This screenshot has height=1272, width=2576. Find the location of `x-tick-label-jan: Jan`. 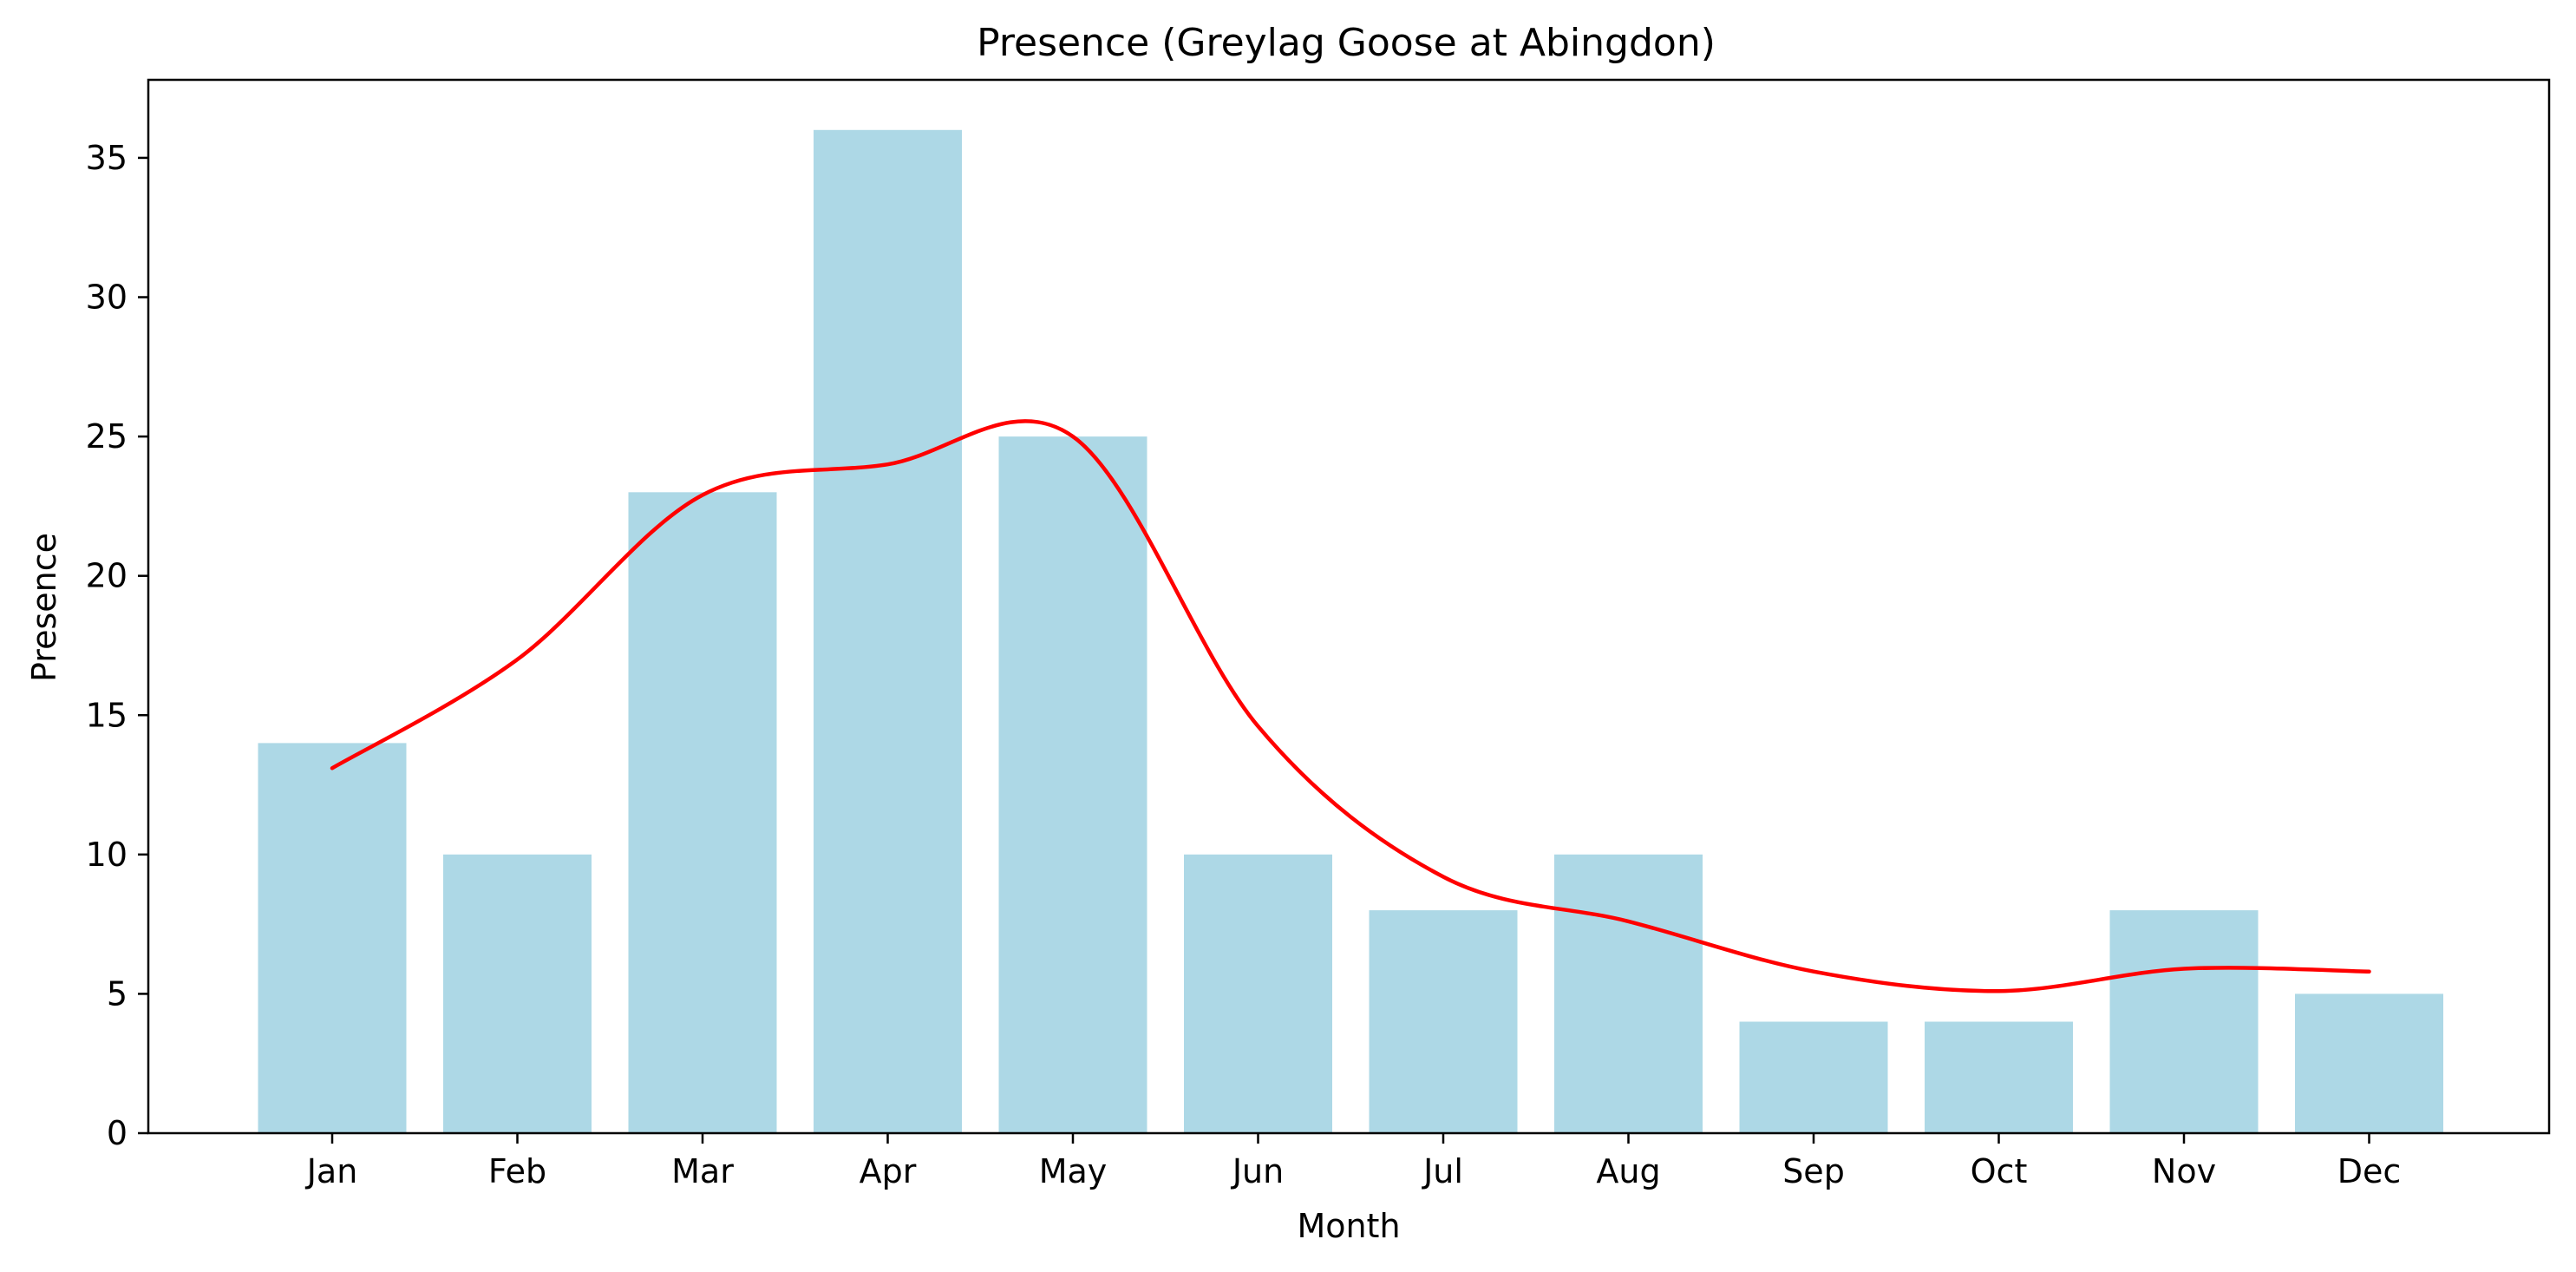

x-tick-label-jan: Jan is located at coordinates (331, 1171).